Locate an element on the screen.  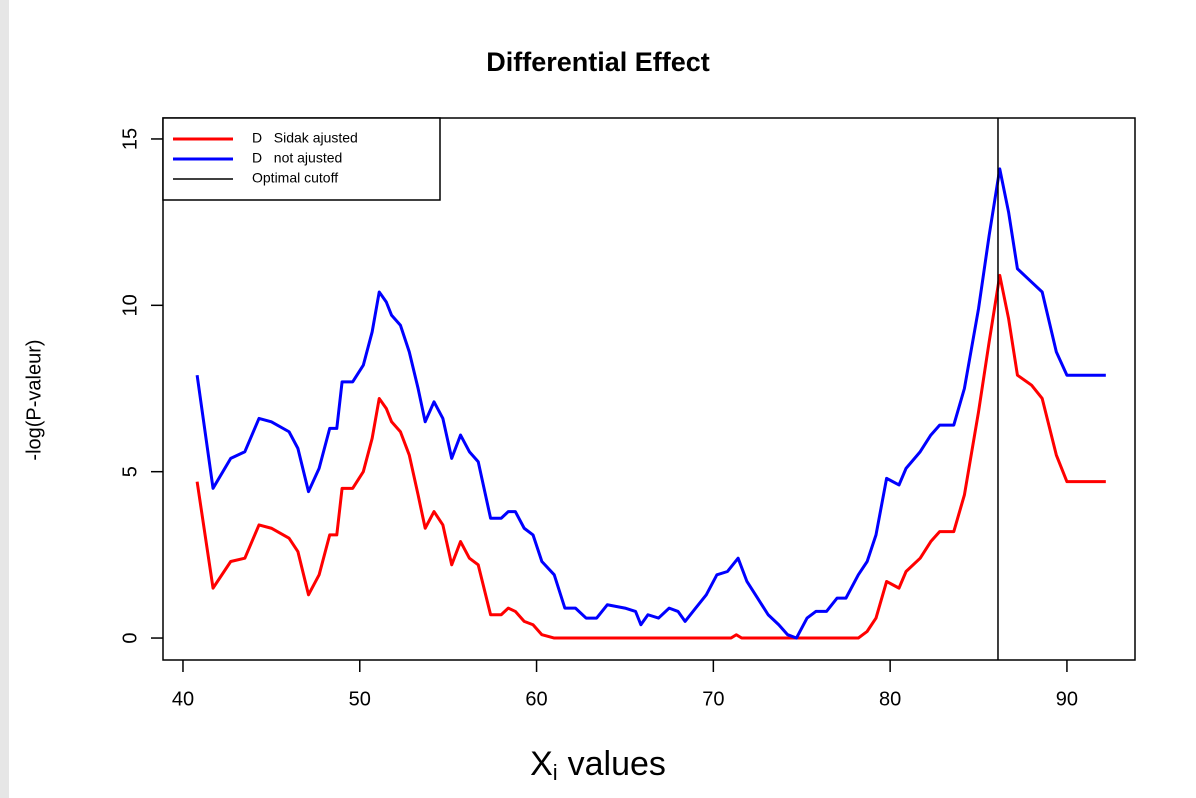
x-tick-label: 80 is located at coordinates (890, 699).